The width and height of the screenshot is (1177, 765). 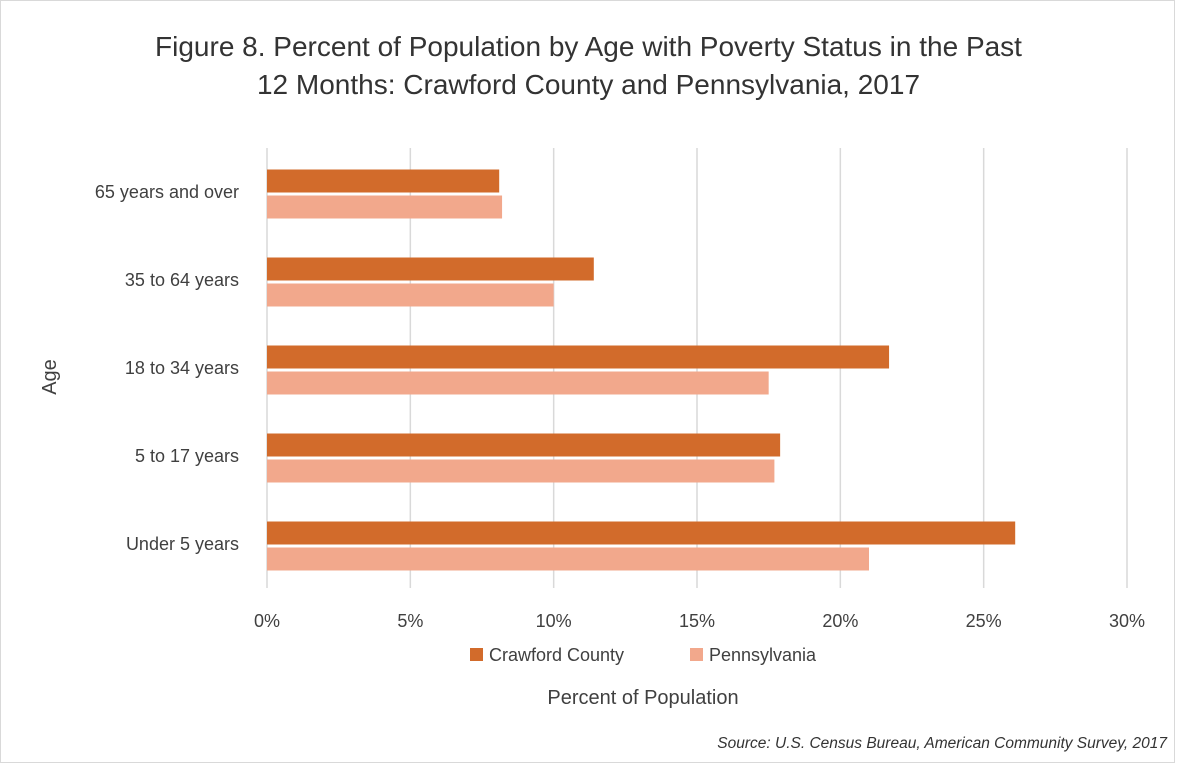 What do you see at coordinates (182, 544) in the screenshot?
I see `category-label: Under 5 years` at bounding box center [182, 544].